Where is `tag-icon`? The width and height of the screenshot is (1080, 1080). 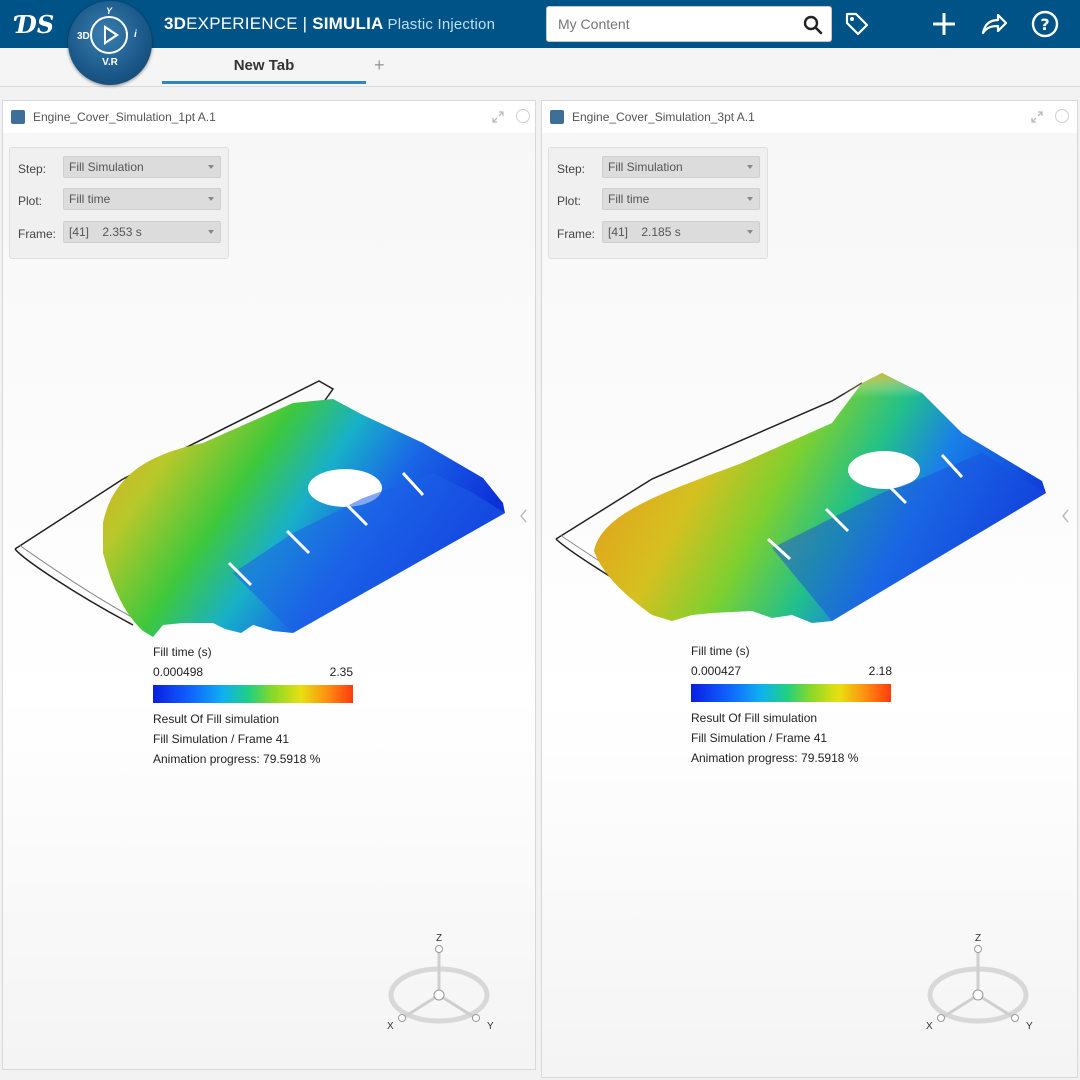
tag-icon is located at coordinates (857, 24).